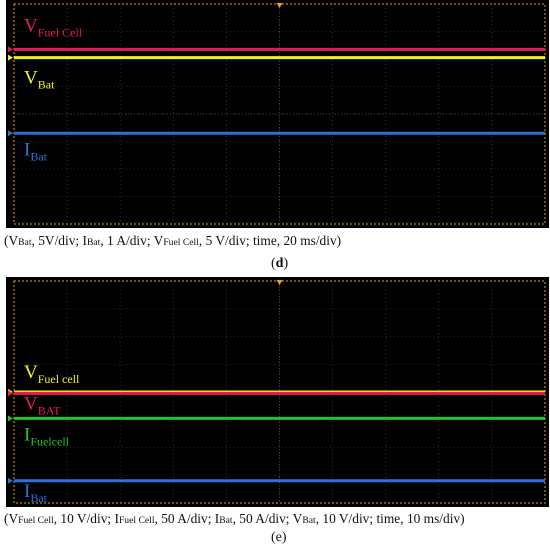 The height and width of the screenshot is (549, 550). What do you see at coordinates (84, 518) in the screenshot?
I see `caption-text: , 10 V/div;` at bounding box center [84, 518].